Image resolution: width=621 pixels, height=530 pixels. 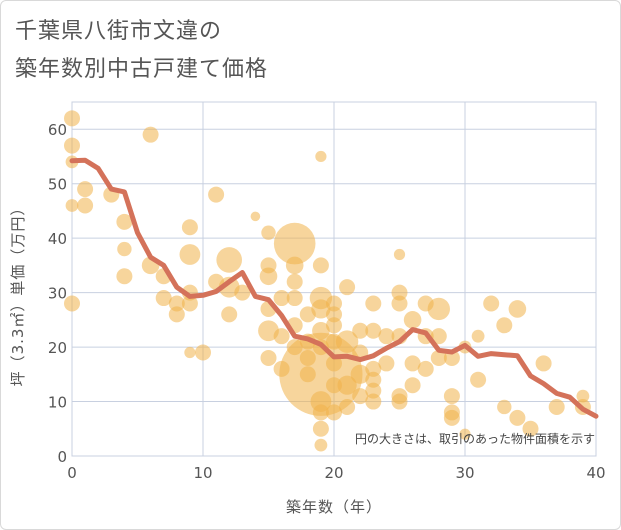 I want to click on y-tick-label: 20, so click(x=57, y=348).